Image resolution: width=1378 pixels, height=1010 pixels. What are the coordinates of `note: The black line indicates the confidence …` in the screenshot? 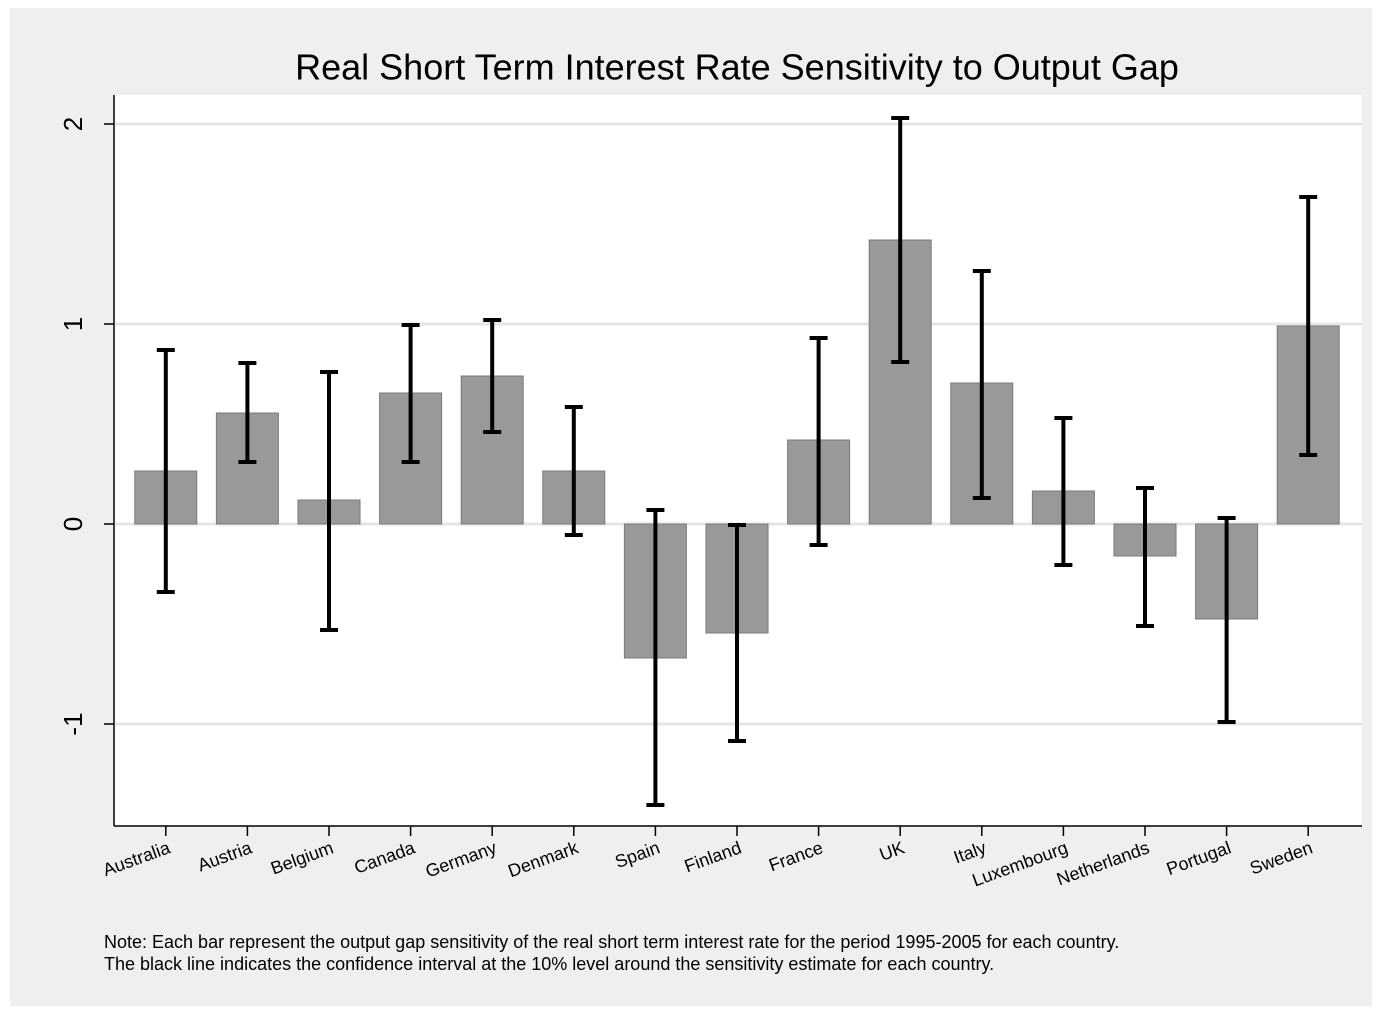 It's located at (549, 964).